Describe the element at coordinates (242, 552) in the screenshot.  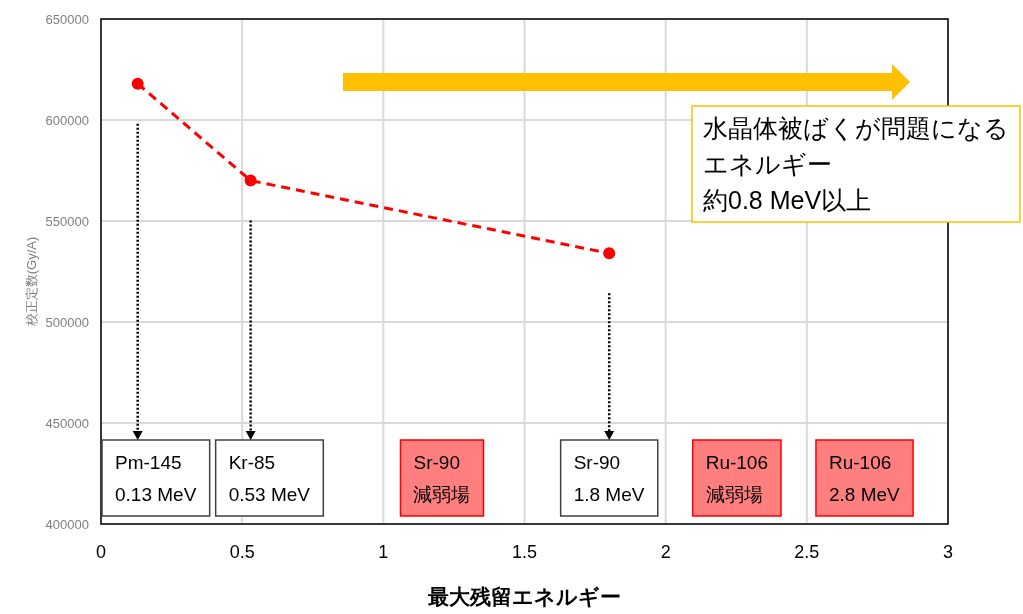
I see `x-tick-label: 0.5` at that location.